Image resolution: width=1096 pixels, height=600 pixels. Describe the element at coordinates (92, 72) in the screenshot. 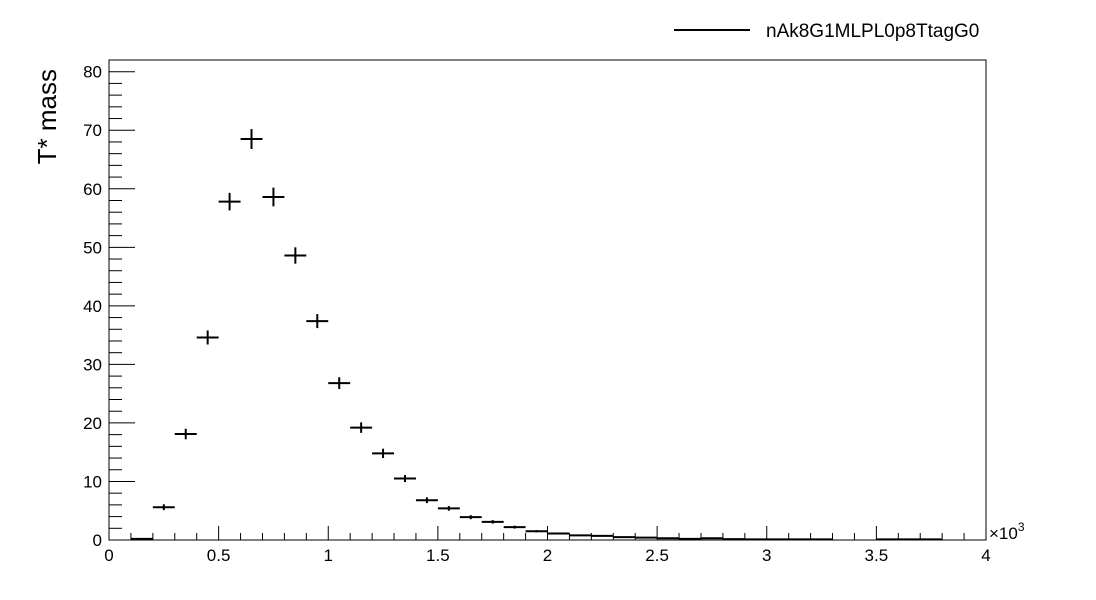

I see `y-tick-label: 80` at that location.